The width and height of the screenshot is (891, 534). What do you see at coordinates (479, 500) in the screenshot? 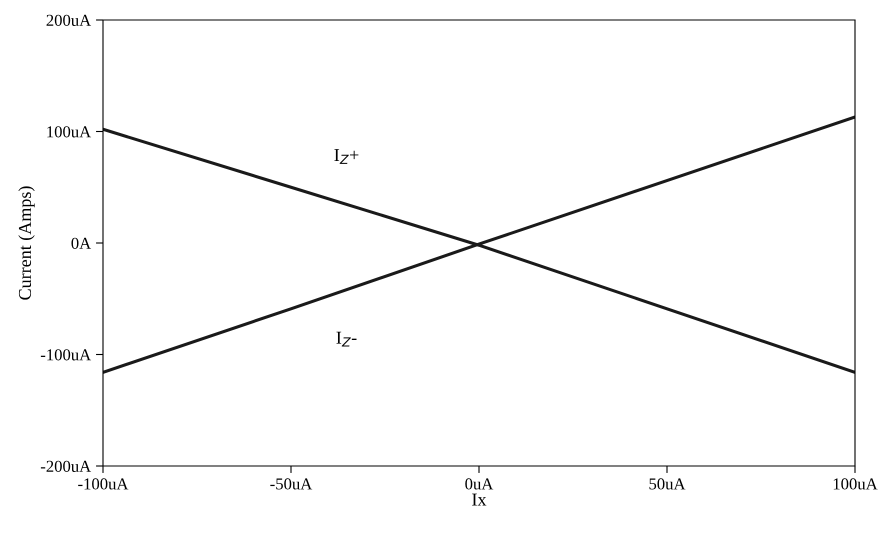
I see `x-axis-title: Ix` at bounding box center [479, 500].